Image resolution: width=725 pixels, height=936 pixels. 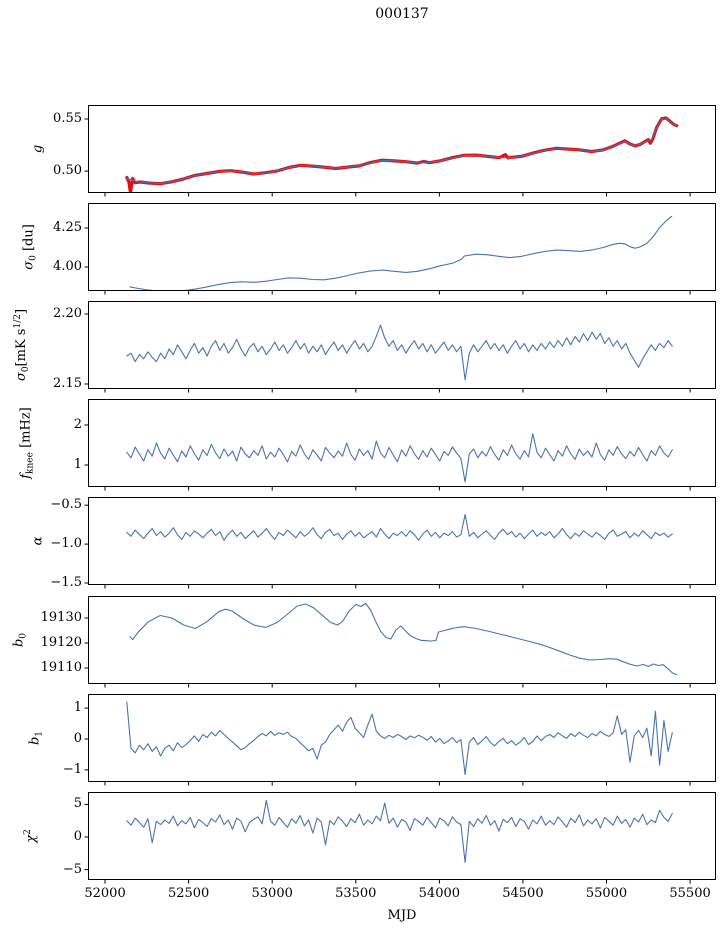 I want to click on y-tick-label: −1, so click(x=72, y=769).